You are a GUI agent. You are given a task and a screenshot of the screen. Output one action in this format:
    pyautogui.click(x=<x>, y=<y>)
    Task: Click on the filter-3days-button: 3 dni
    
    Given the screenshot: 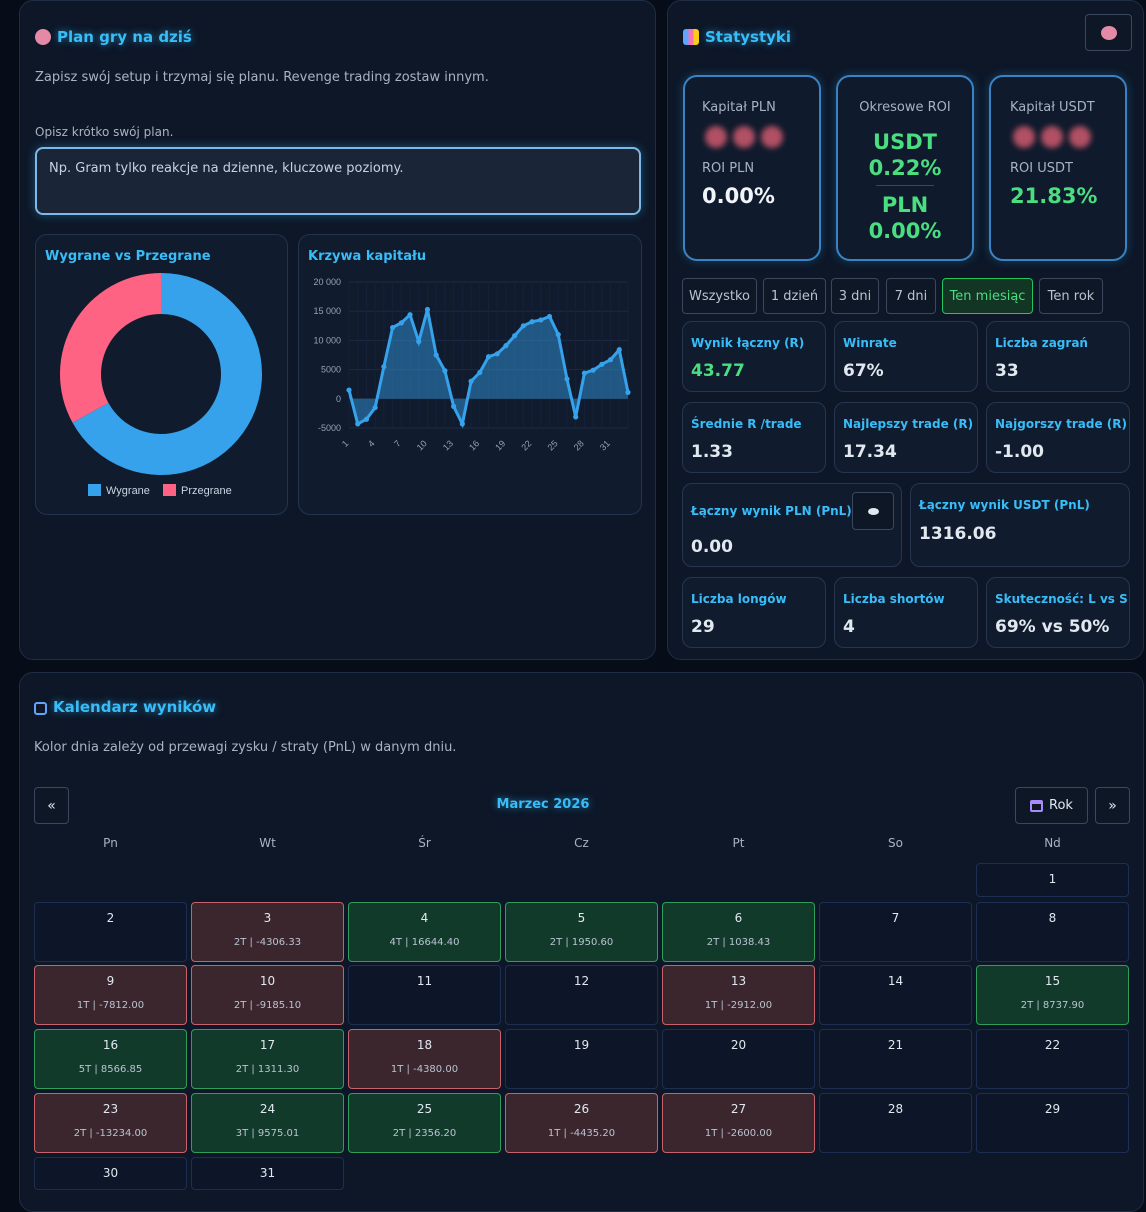 What is the action you would take?
    pyautogui.click(x=855, y=296)
    